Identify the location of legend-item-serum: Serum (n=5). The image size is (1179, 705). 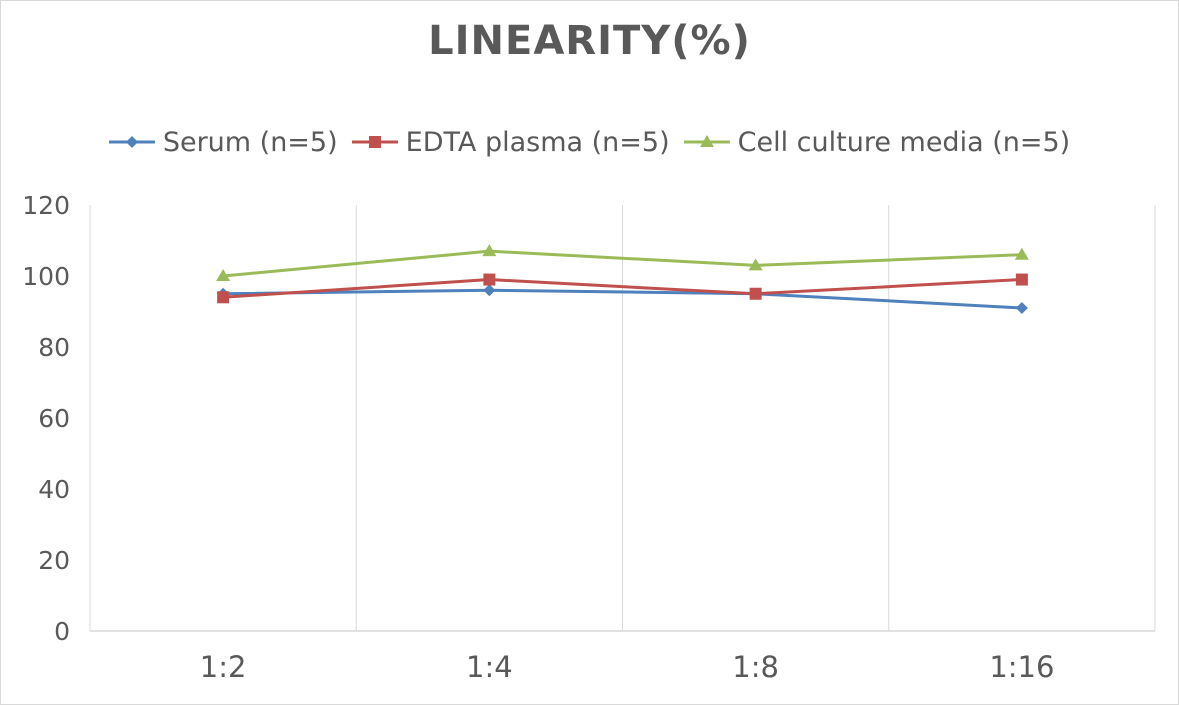
(223, 142).